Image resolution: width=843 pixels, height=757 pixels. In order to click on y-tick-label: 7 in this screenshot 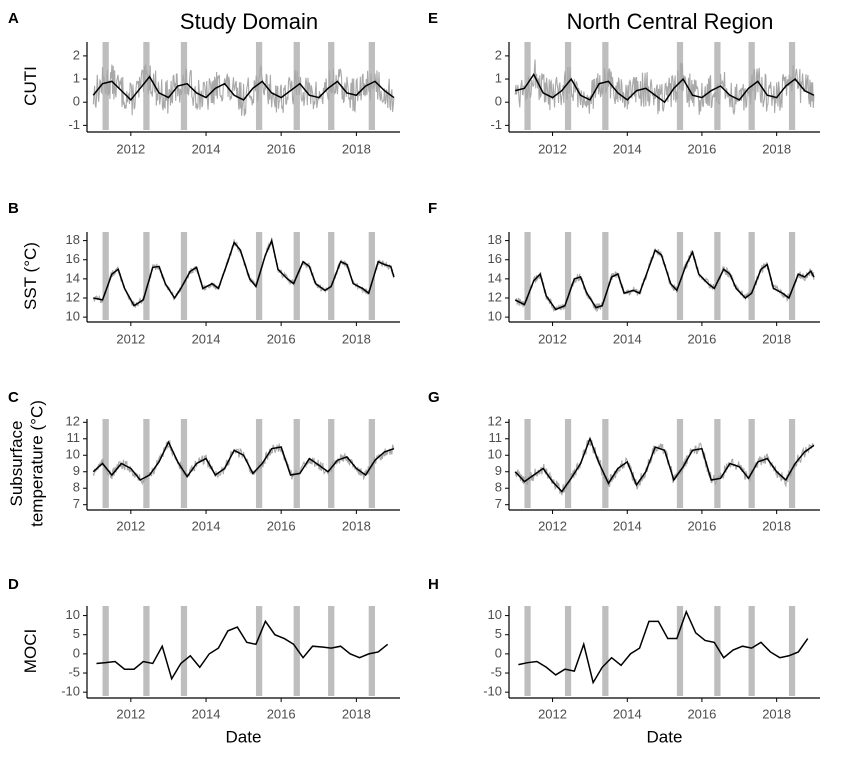, I will do `click(498, 503)`.